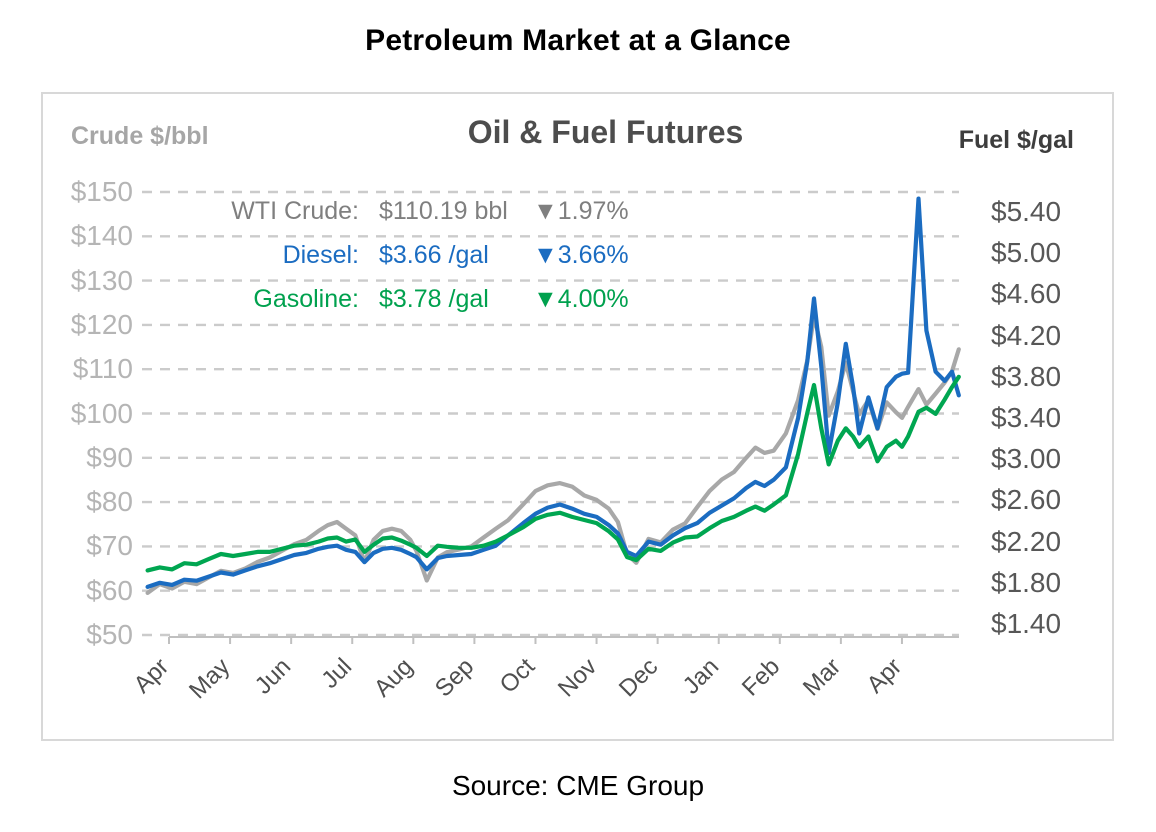  What do you see at coordinates (581, 299) in the screenshot?
I see `legend-change-gasoline: ▼4.00%` at bounding box center [581, 299].